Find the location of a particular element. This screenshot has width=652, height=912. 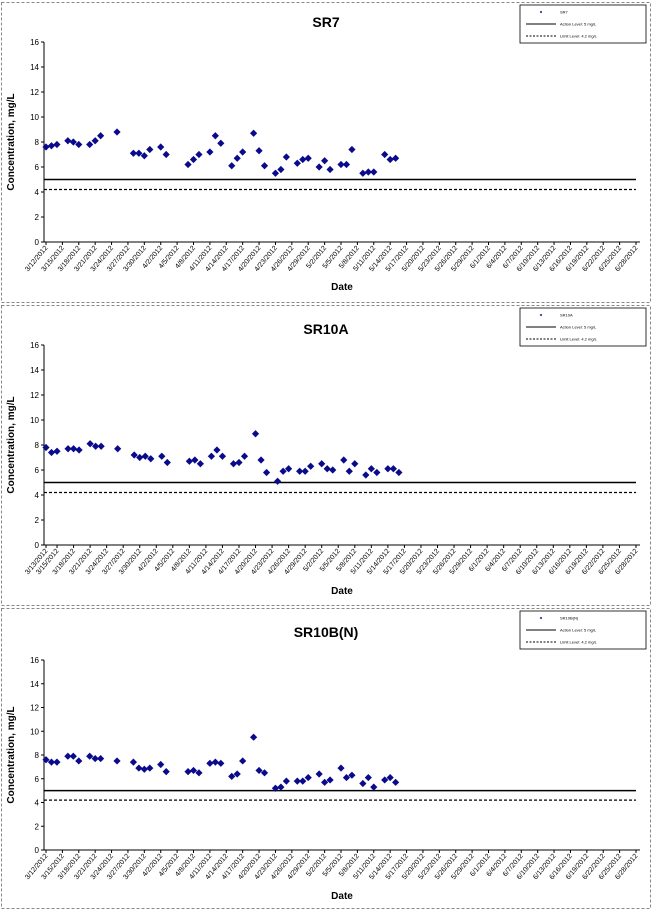

legend-label-series: SR7 is located at coordinates (564, 12).